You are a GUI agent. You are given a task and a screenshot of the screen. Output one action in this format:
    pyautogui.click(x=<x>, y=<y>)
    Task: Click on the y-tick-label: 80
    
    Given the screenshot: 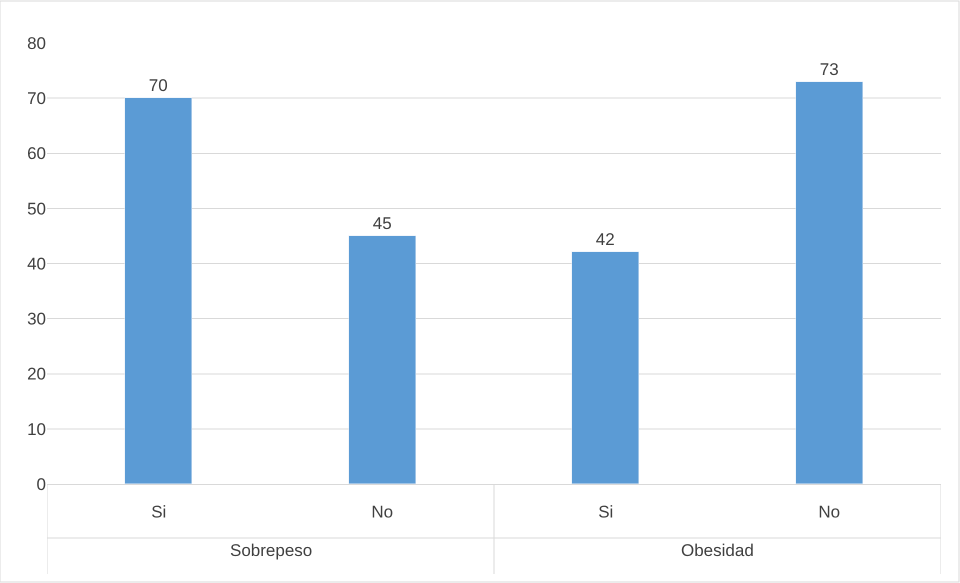 What is the action you would take?
    pyautogui.click(x=36, y=43)
    